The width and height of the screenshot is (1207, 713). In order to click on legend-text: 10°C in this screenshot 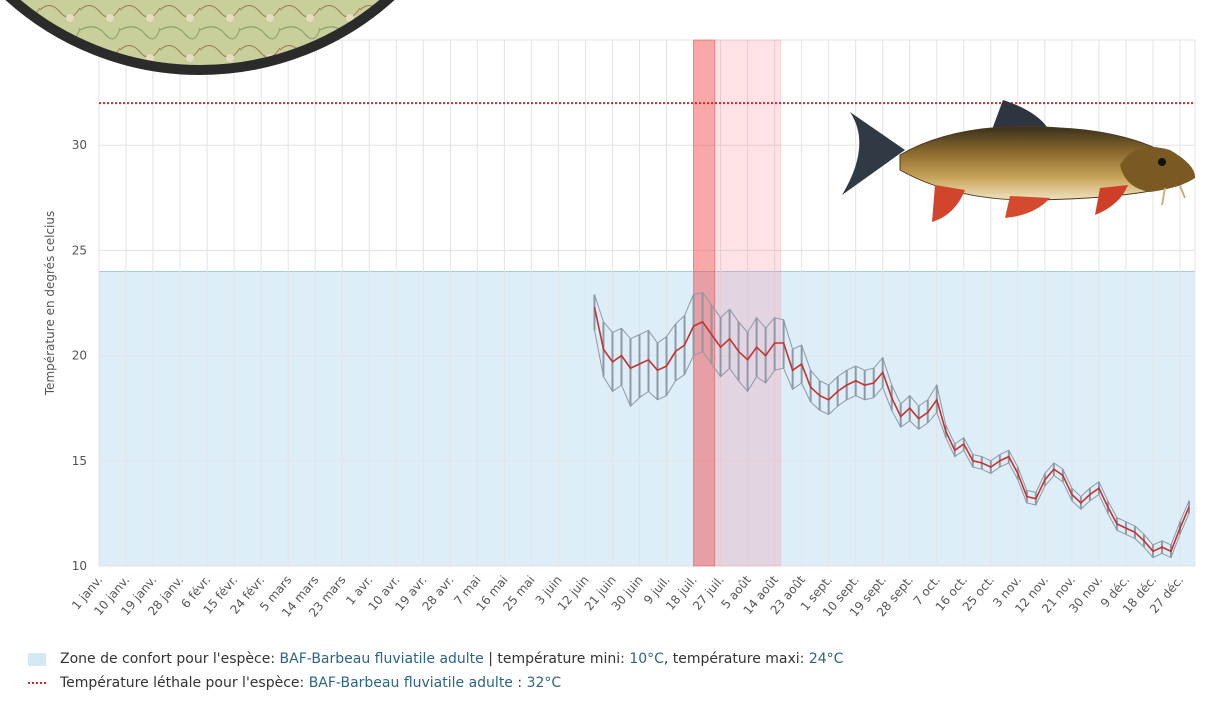, I will do `click(646, 659)`.